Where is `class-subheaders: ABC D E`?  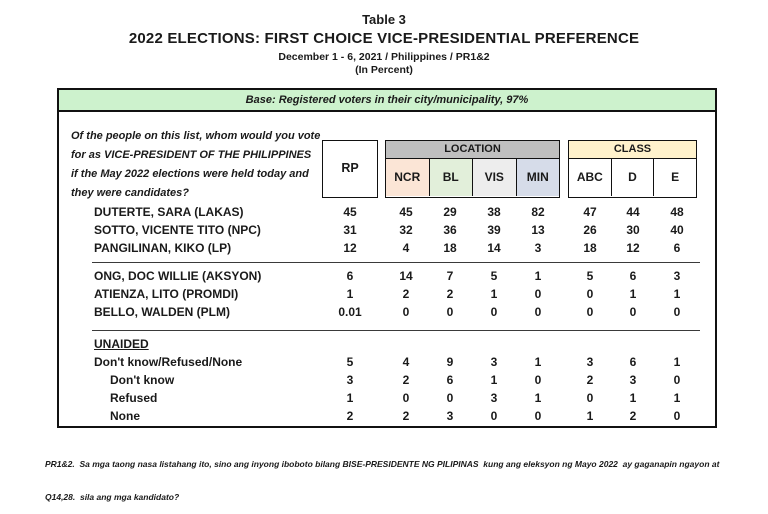 class-subheaders: ABC D E is located at coordinates (633, 177).